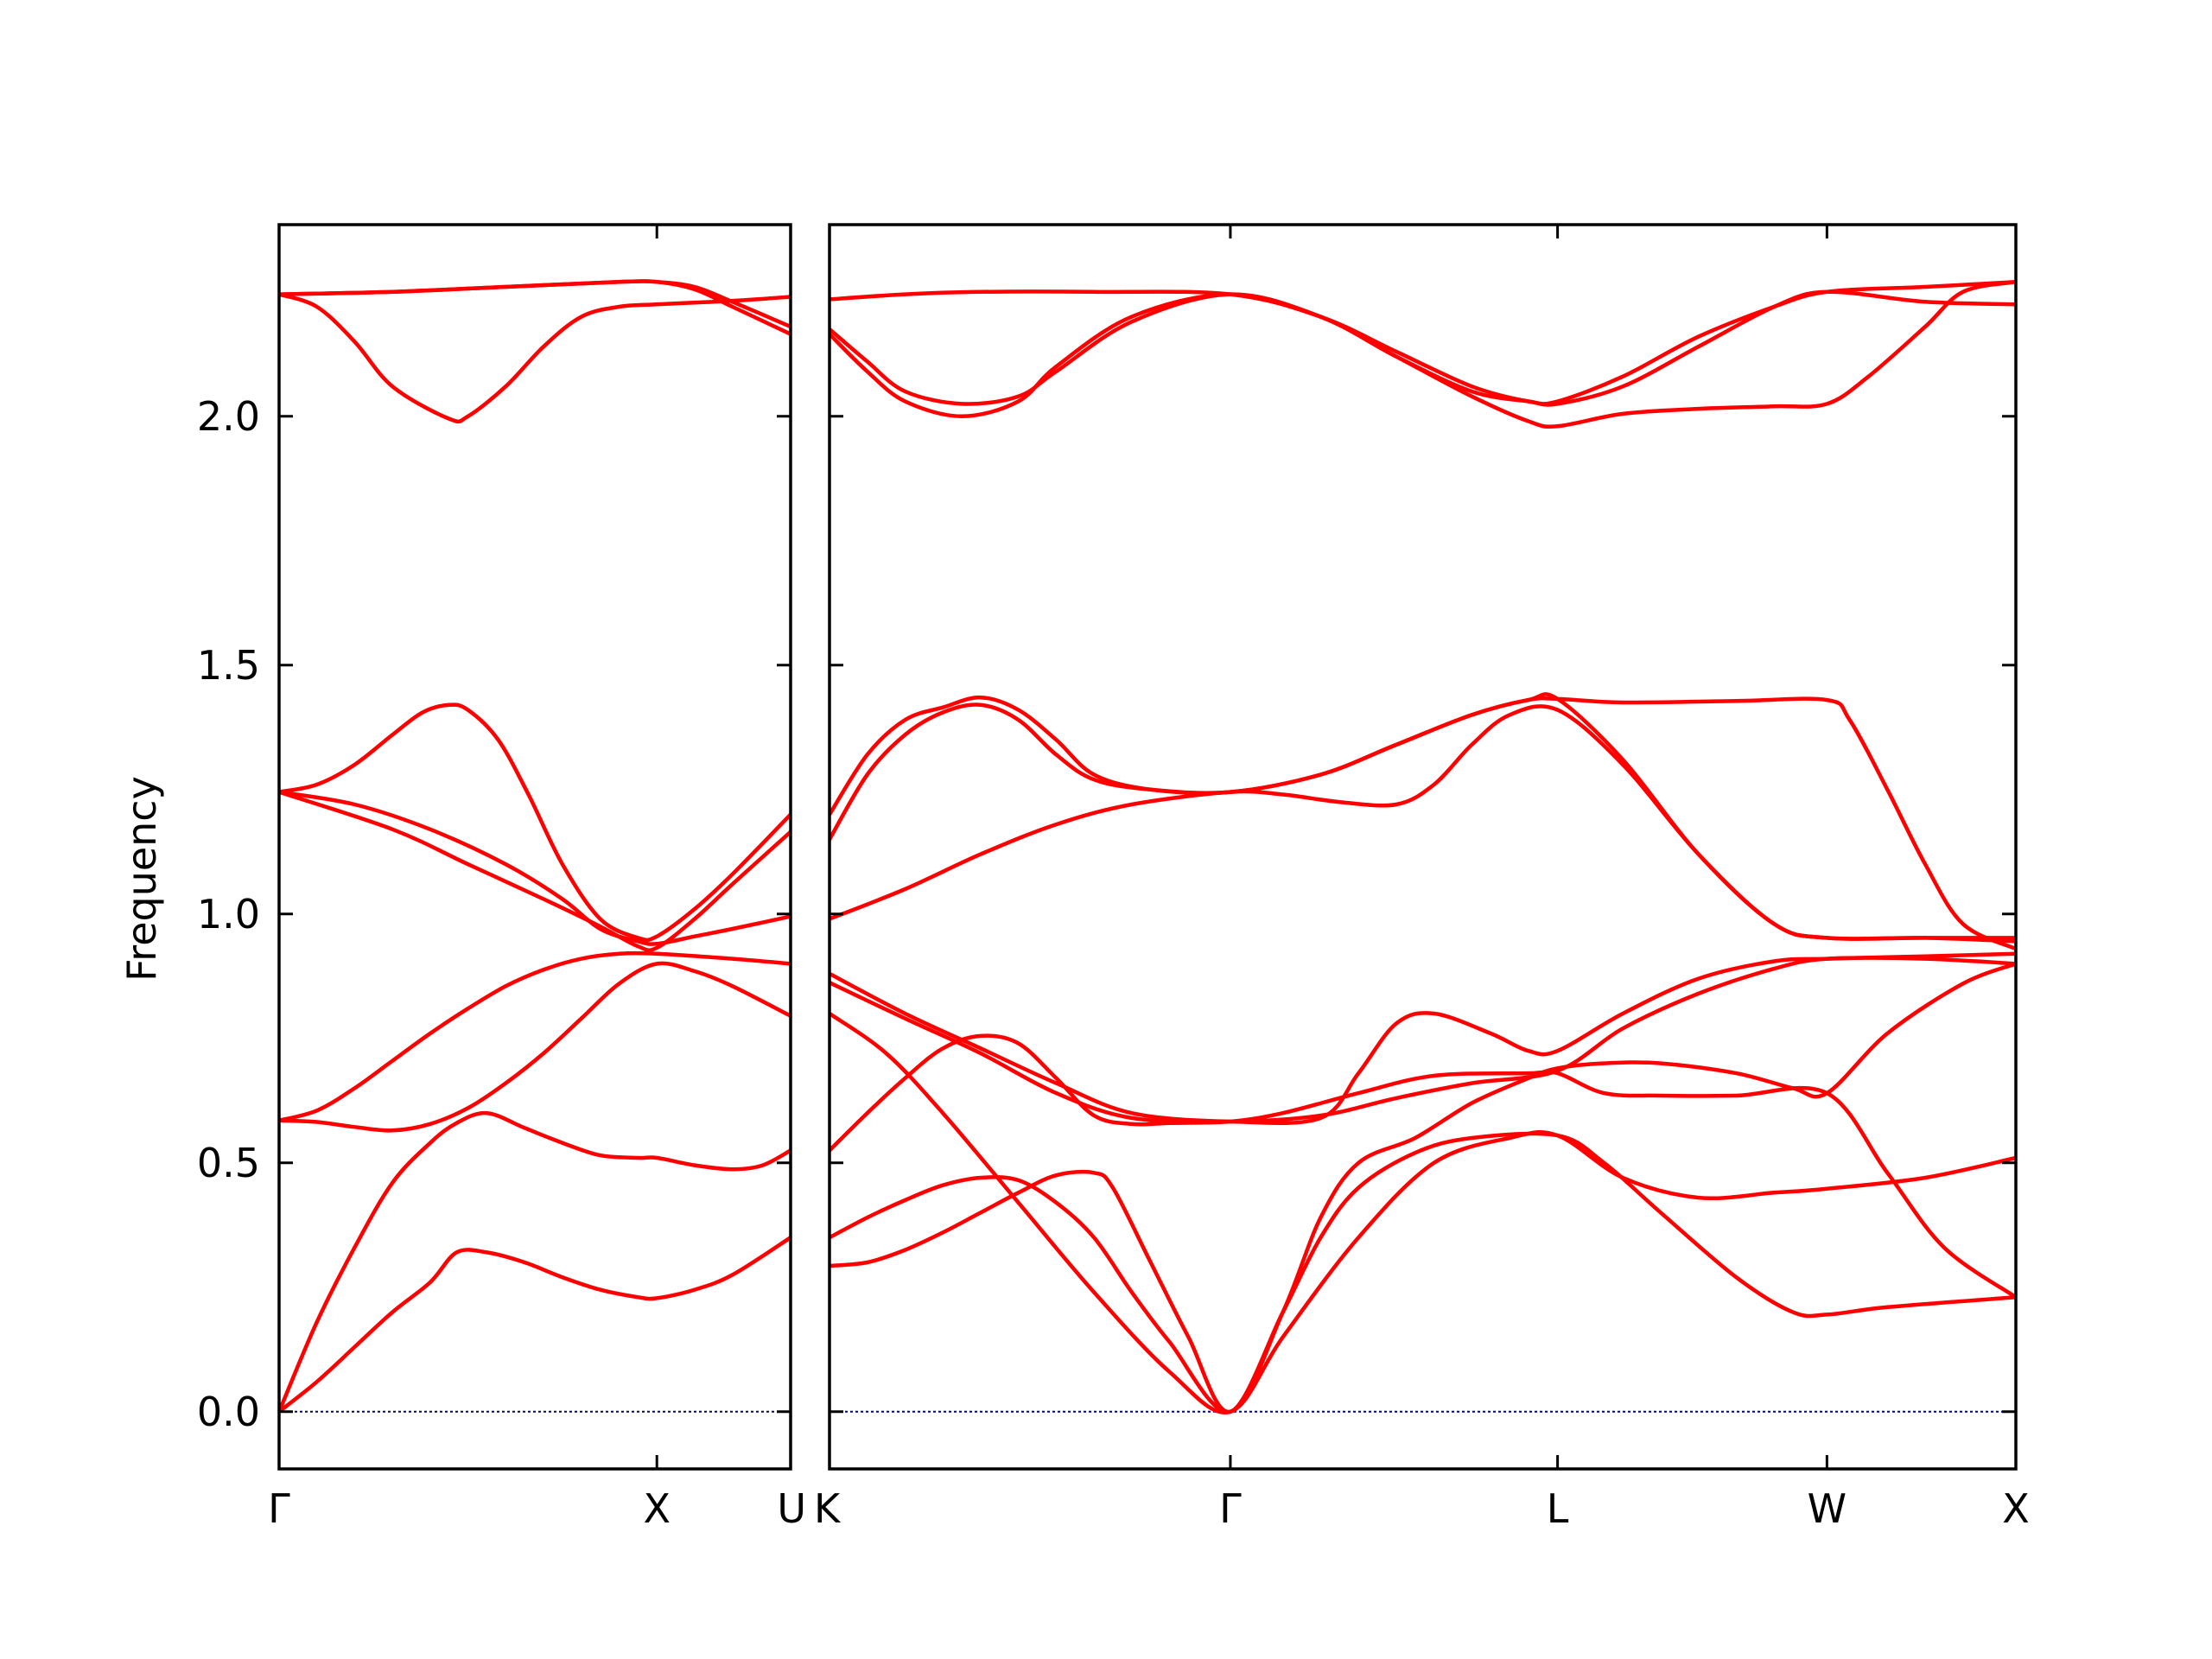 This screenshot has width=2212, height=1659. What do you see at coordinates (828, 1508) in the screenshot?
I see `x-tick-label: K` at bounding box center [828, 1508].